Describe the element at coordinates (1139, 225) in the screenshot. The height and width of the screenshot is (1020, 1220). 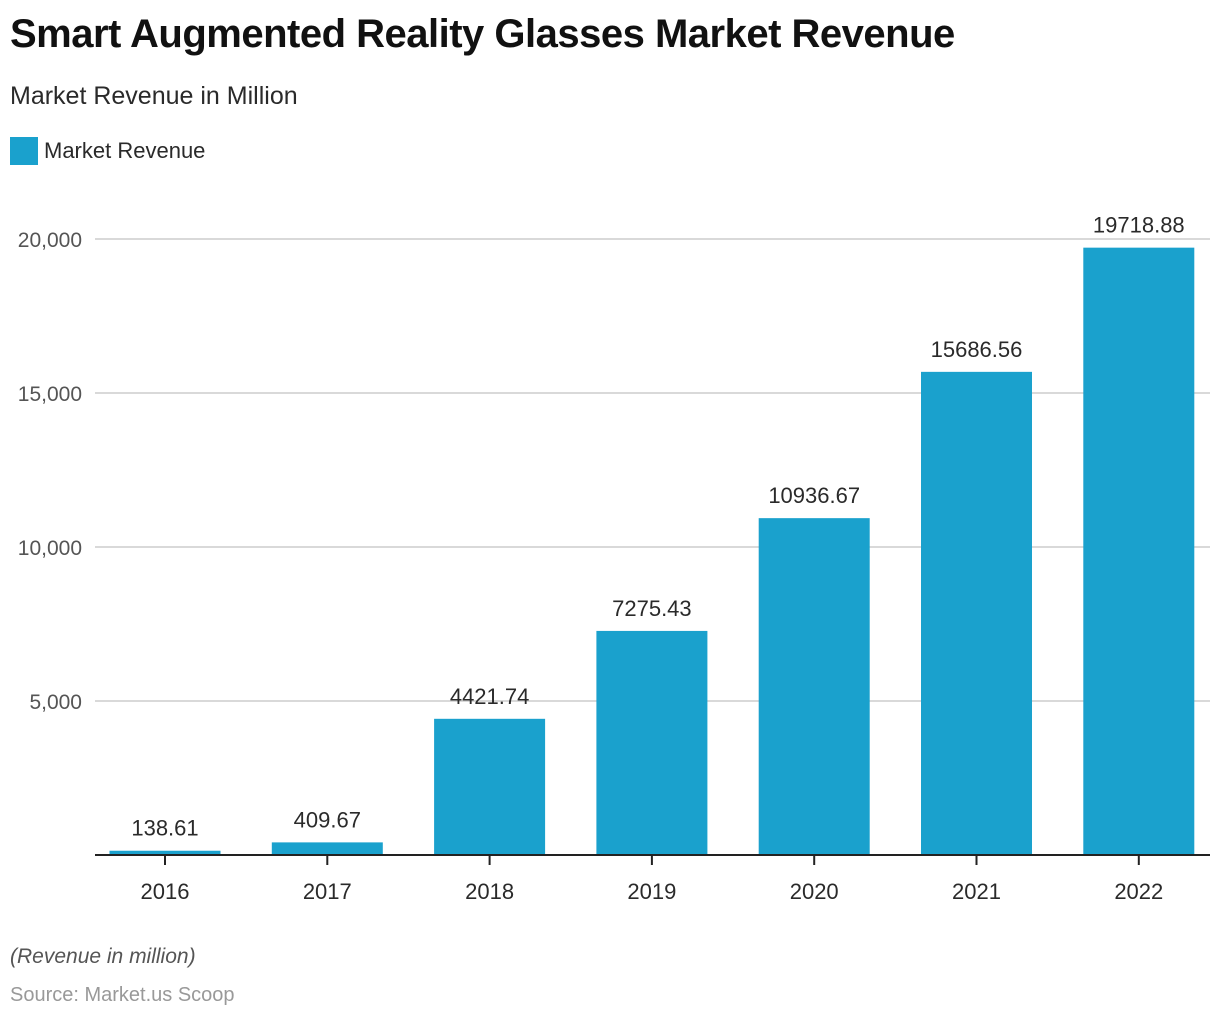
I see `data-label: 19718.88` at that location.